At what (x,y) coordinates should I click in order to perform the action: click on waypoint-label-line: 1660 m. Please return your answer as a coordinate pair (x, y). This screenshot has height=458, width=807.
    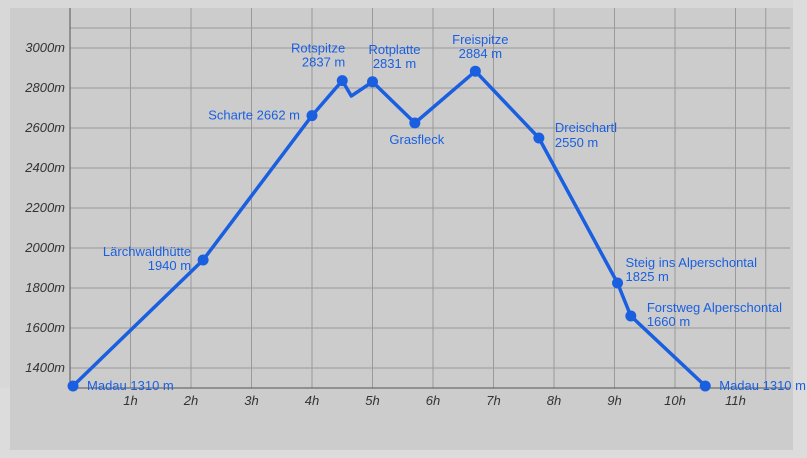
    Looking at the image, I should click on (668, 321).